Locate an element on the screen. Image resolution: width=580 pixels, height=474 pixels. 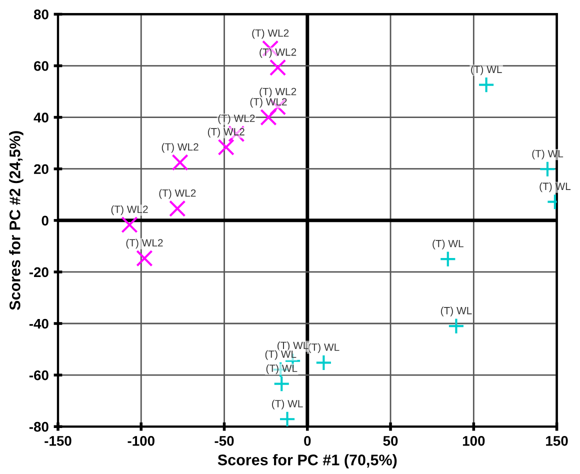
x-axis-title: Scores for PC #1 (70,5%) is located at coordinates (307, 461).